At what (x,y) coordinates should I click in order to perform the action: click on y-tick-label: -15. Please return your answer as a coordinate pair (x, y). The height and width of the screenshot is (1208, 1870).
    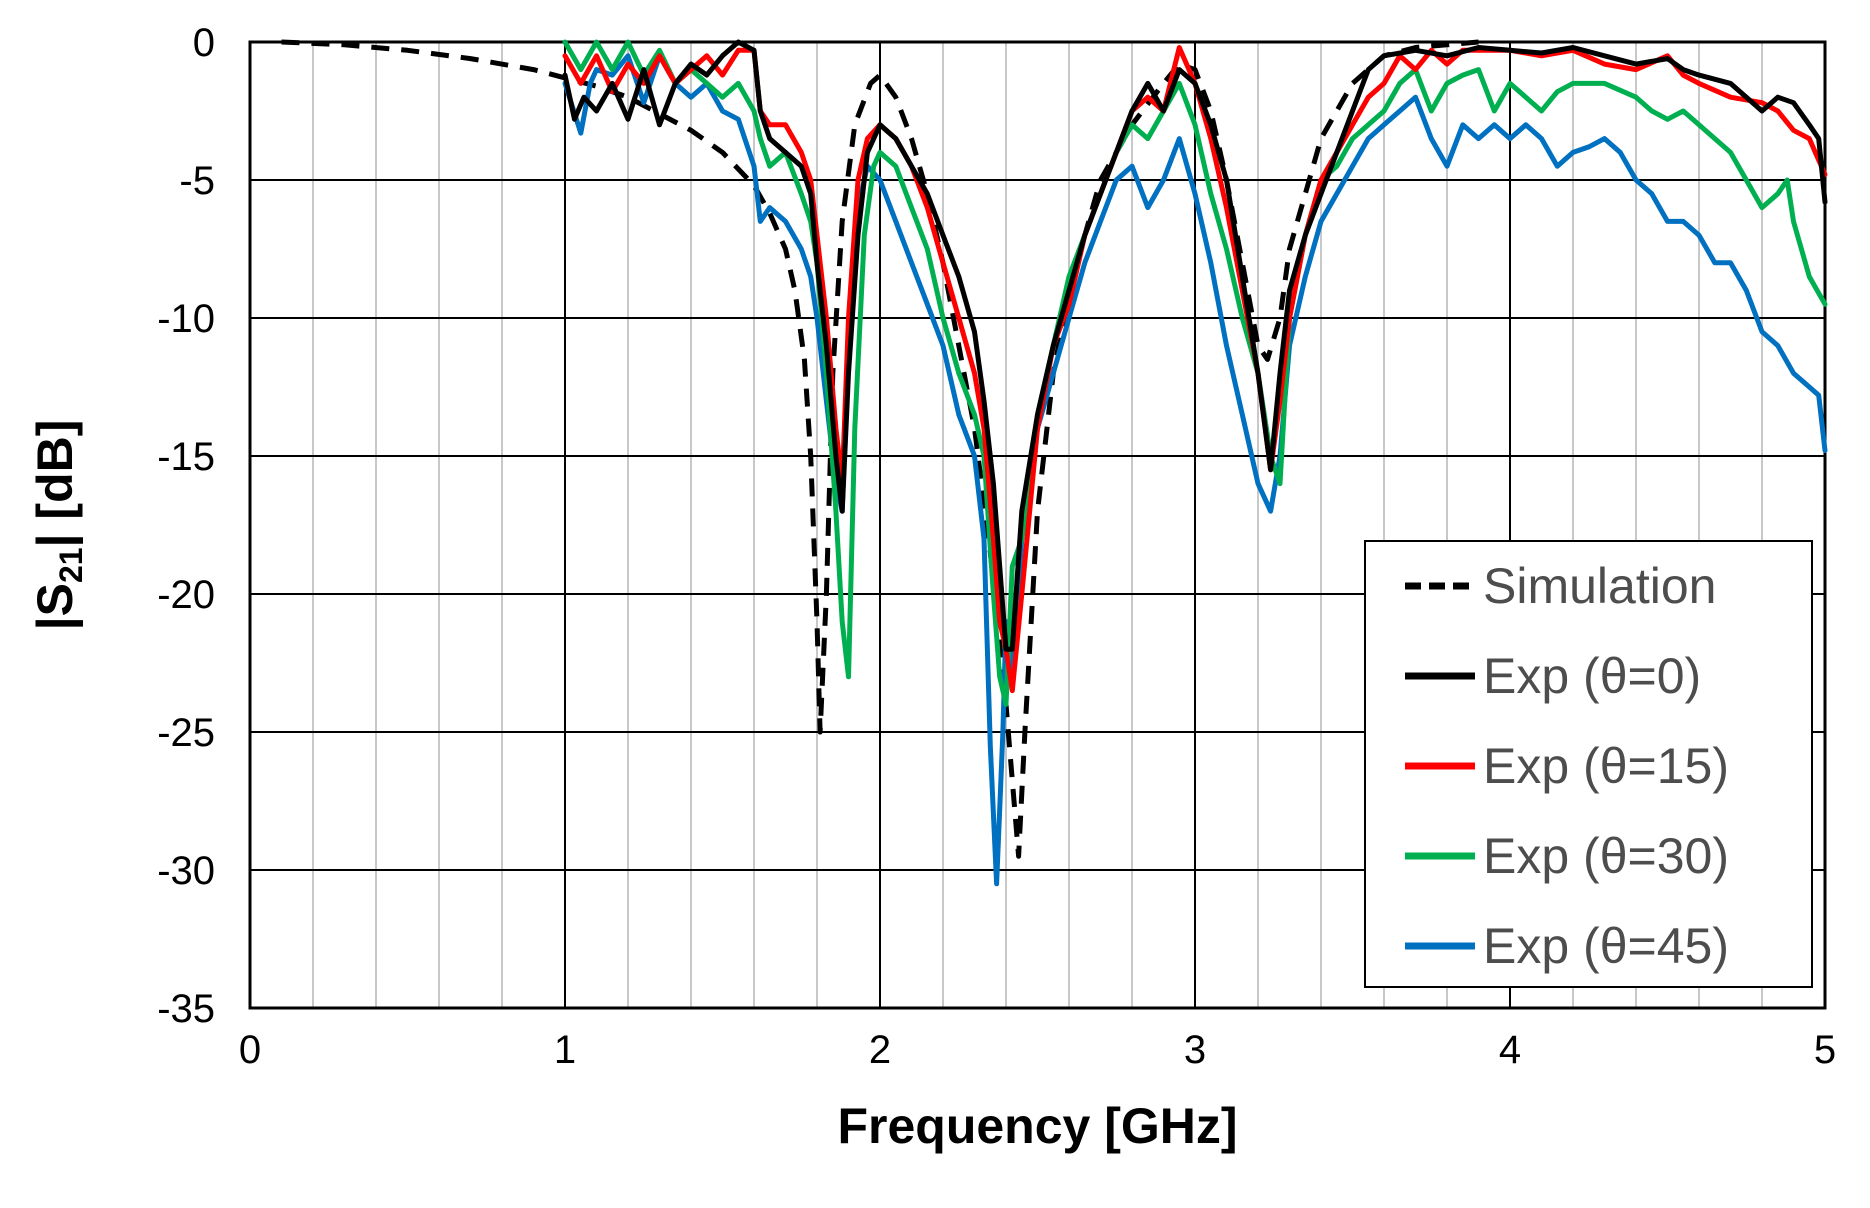
    Looking at the image, I should click on (186, 457).